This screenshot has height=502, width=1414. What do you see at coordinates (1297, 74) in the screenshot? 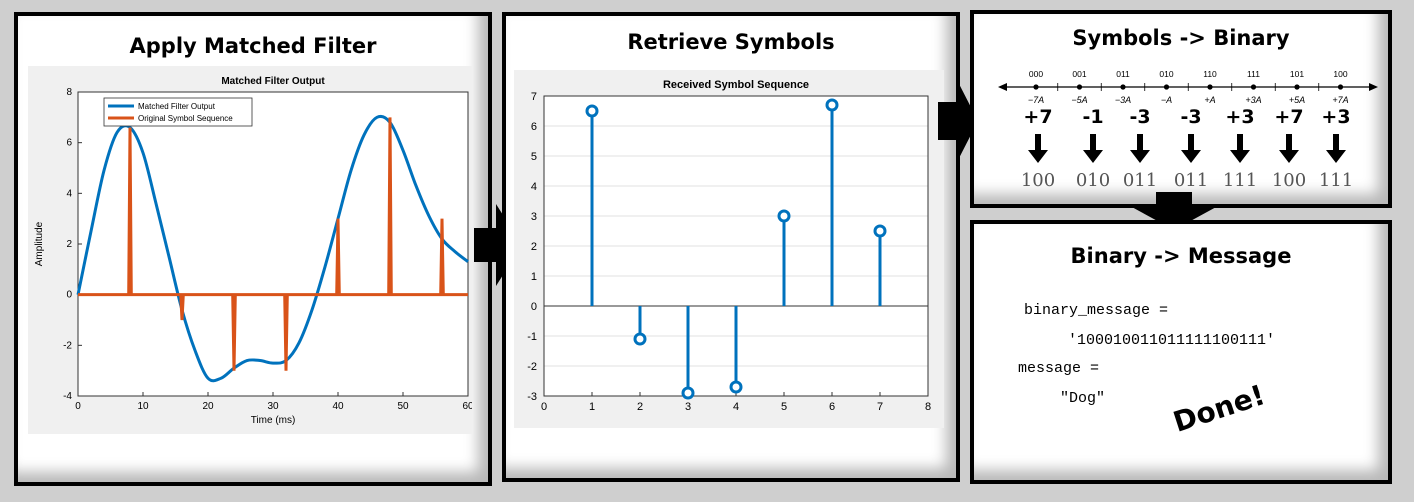
I see `gray-code-label: 101` at bounding box center [1297, 74].